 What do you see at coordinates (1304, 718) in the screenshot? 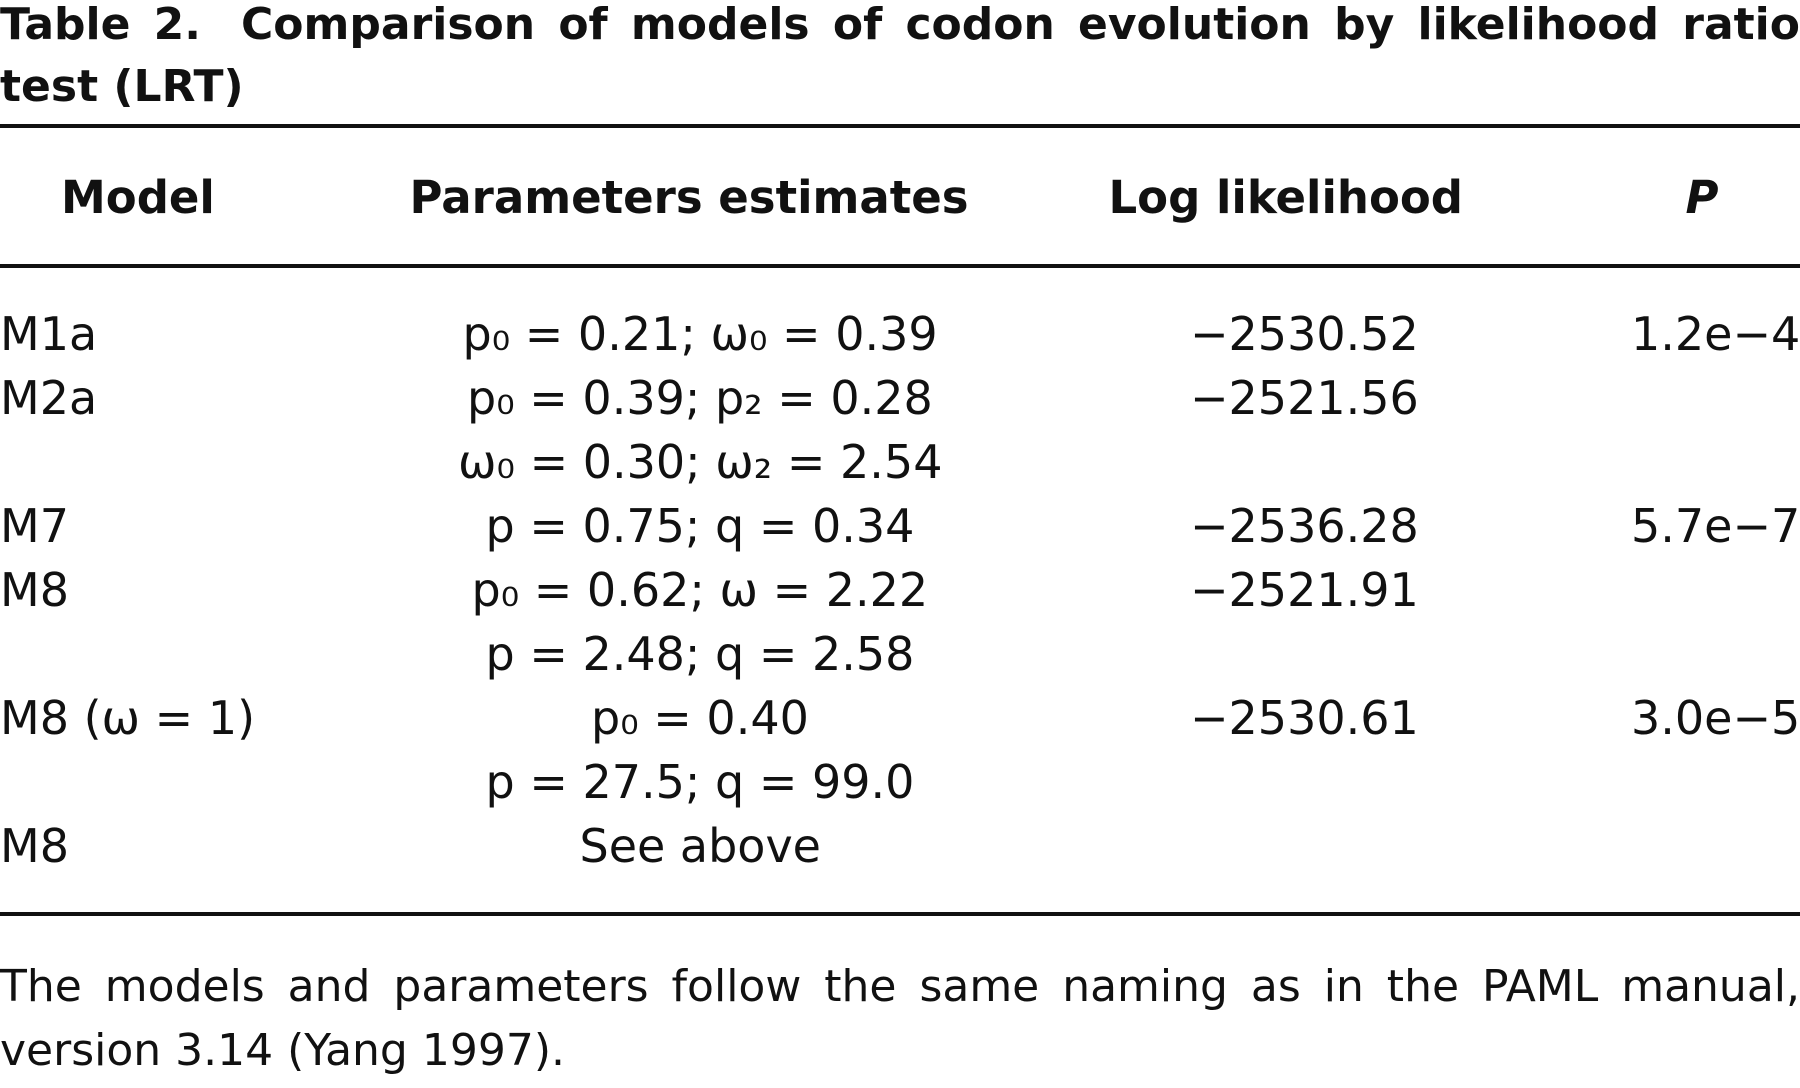
I see `log-likelihood-cell: −2530.61` at bounding box center [1304, 718].